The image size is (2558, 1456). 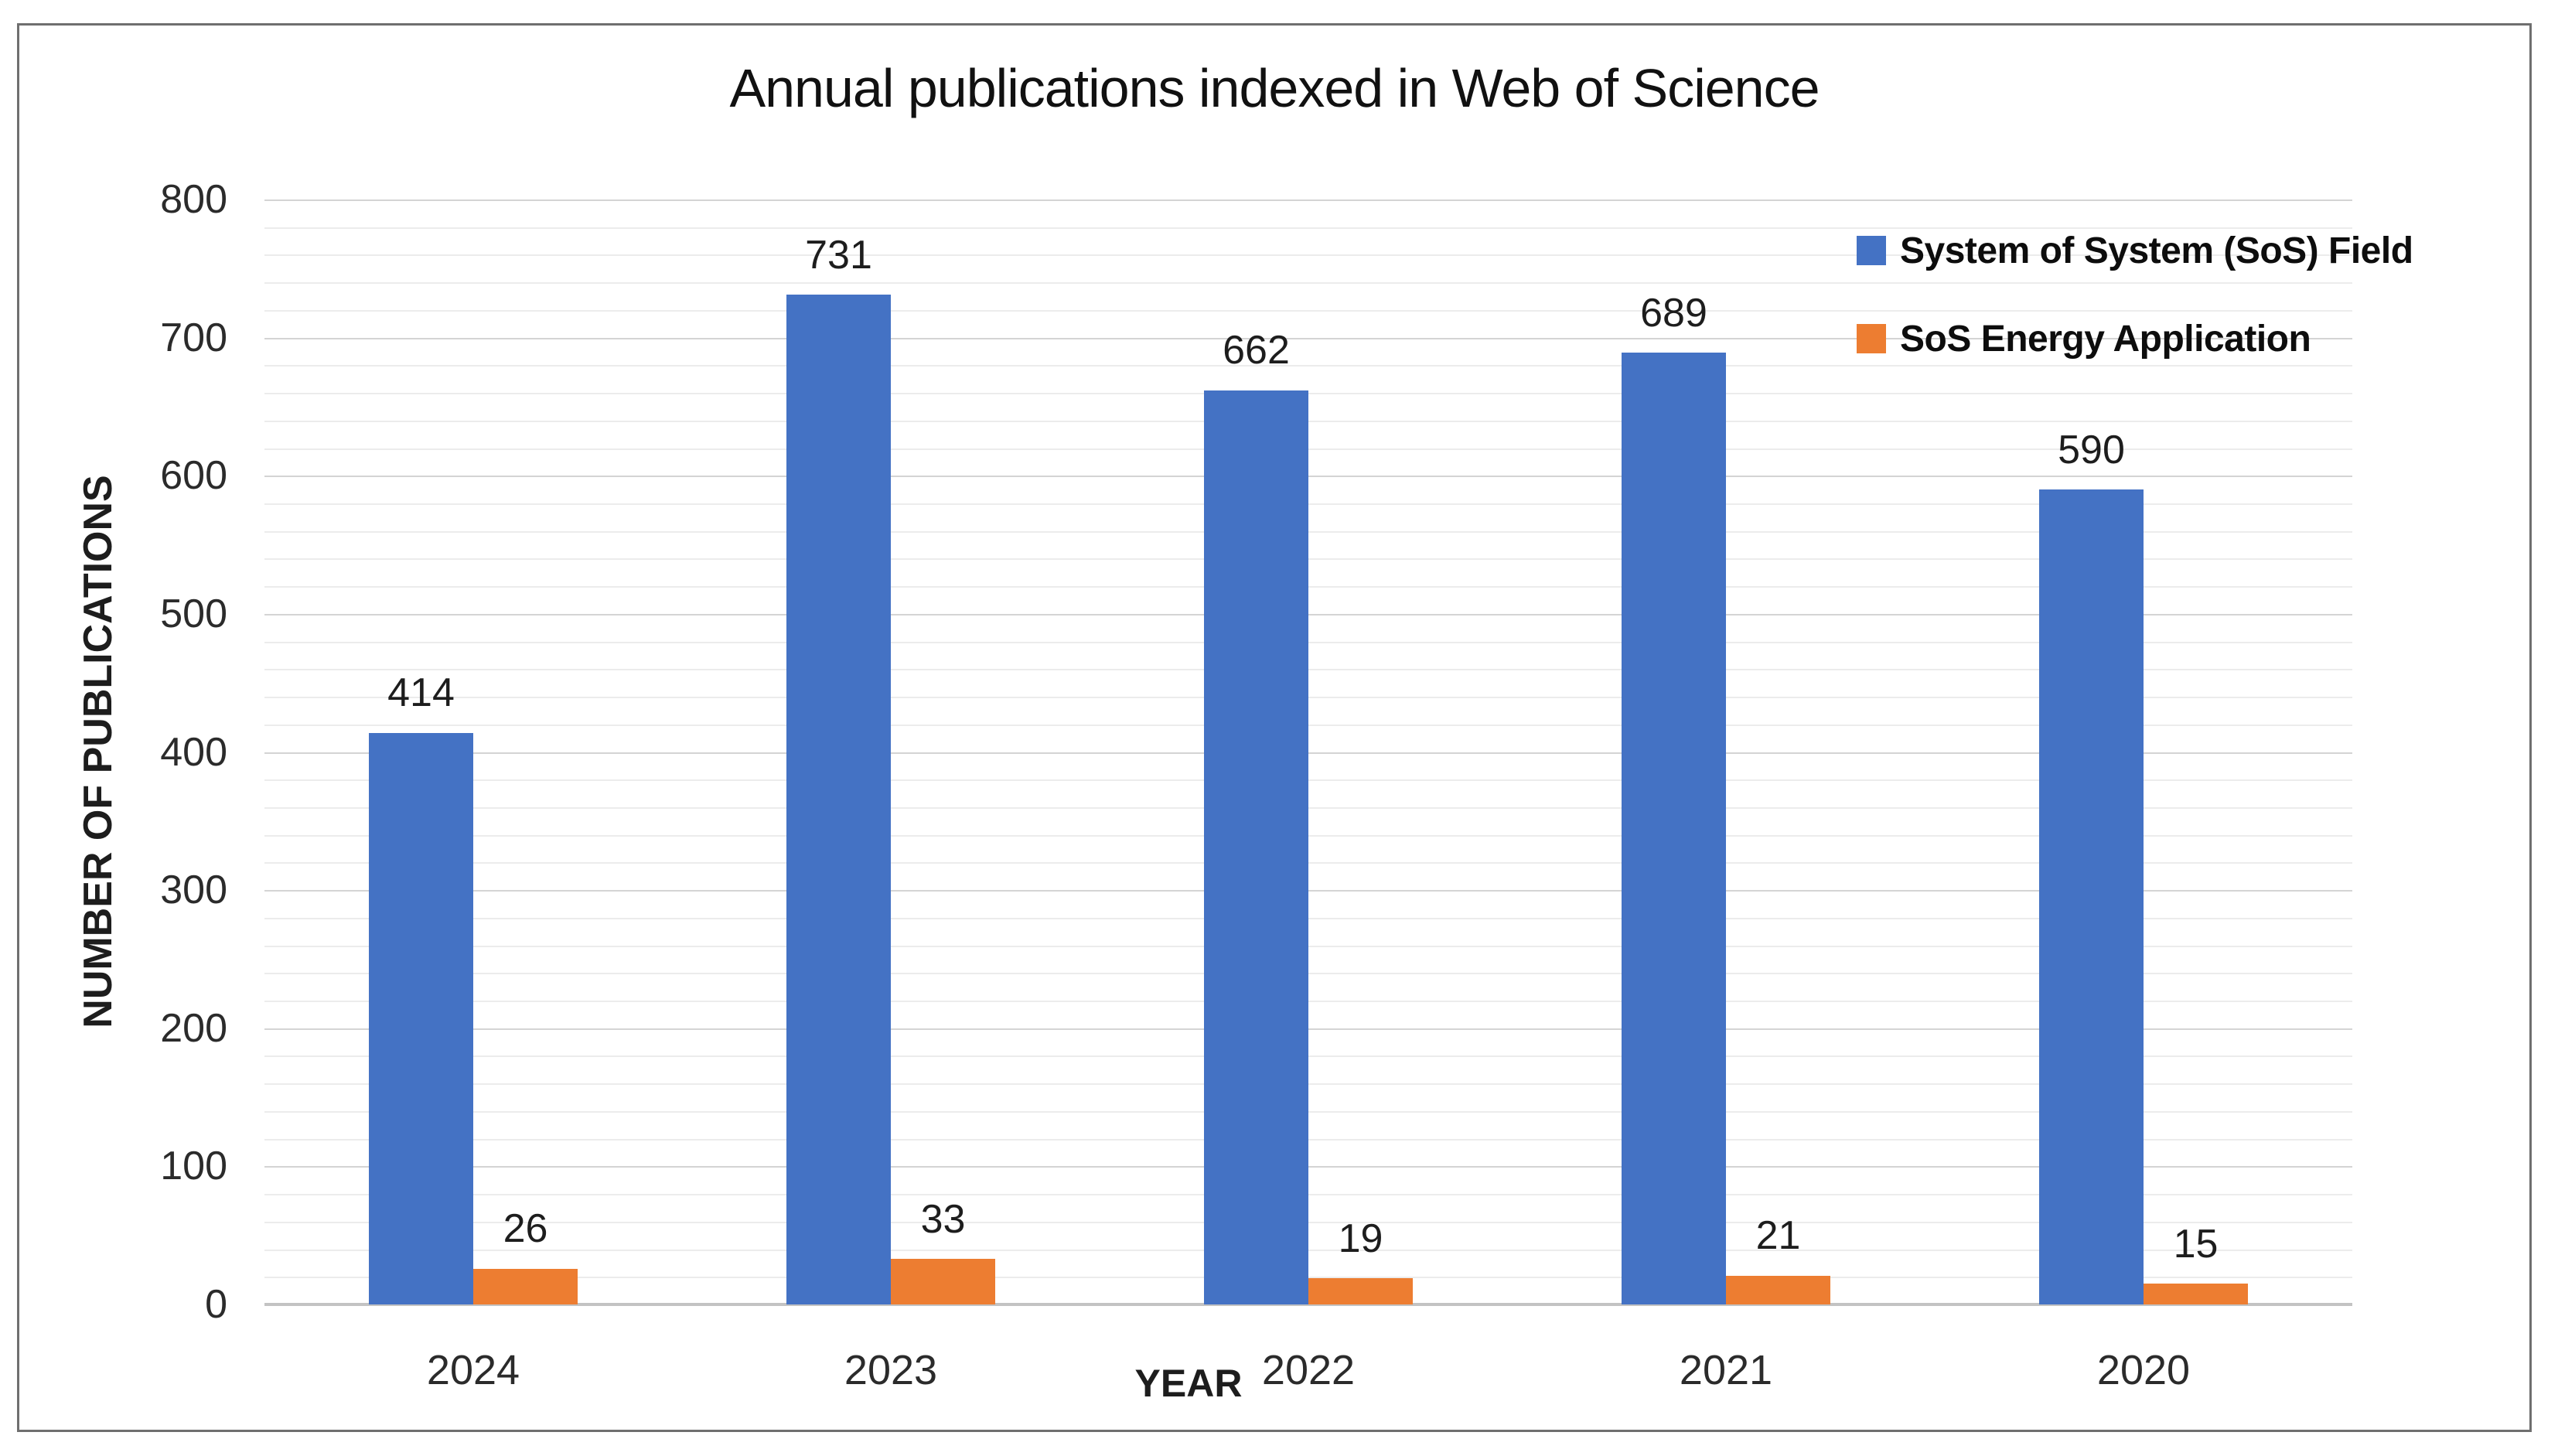 I want to click on x-axis-title: YEAR, so click(x=1189, y=1384).